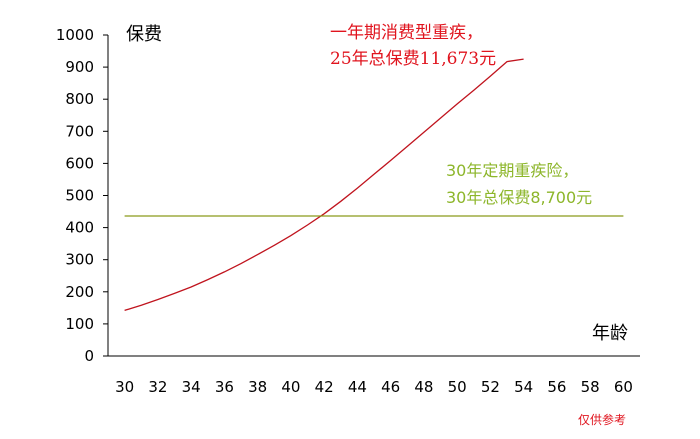  I want to click on x-tick-label: 50, so click(457, 387).